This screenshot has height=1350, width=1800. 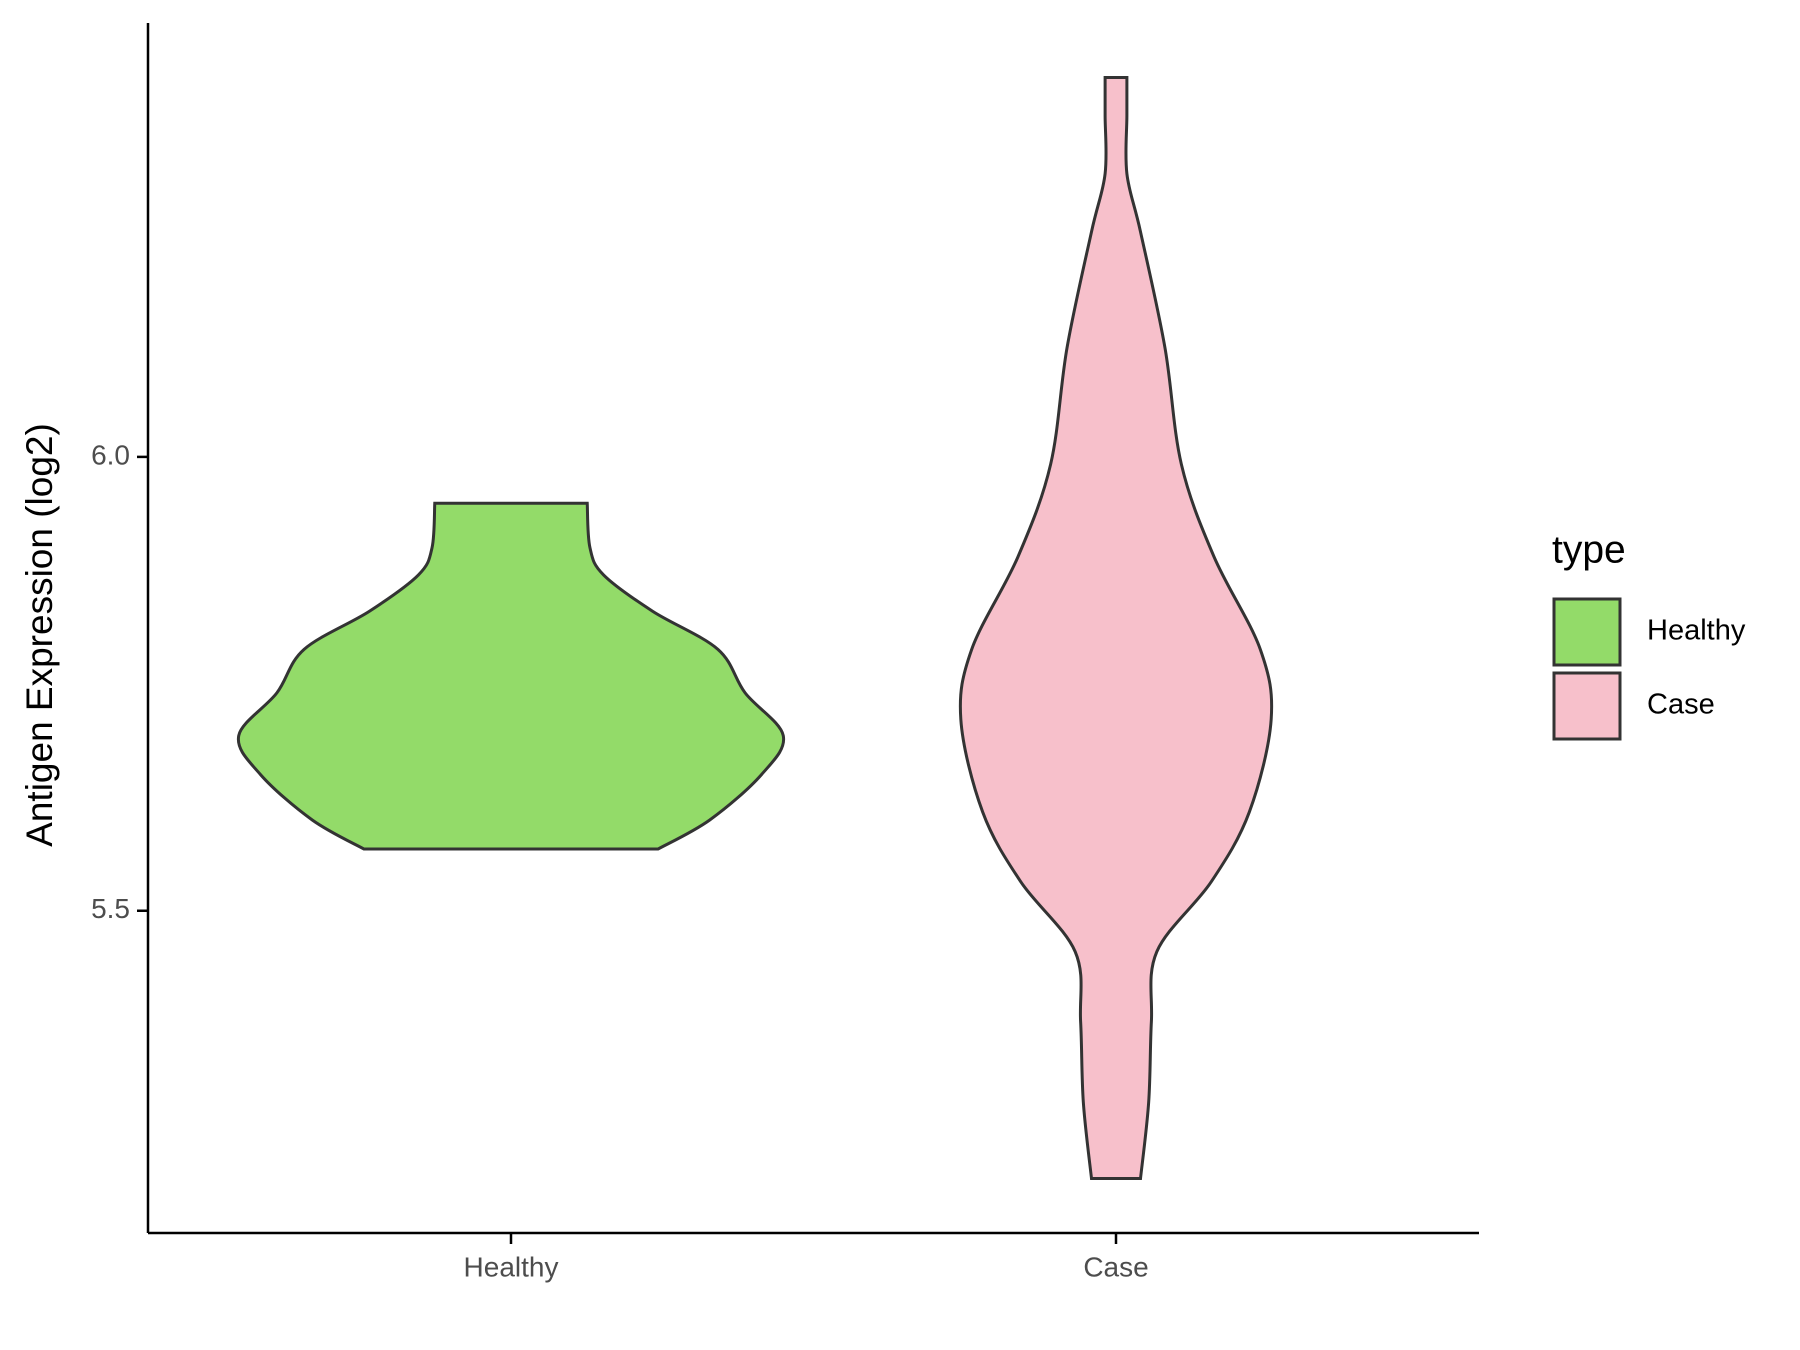 I want to click on legend-label: Case, so click(x=1681, y=705).